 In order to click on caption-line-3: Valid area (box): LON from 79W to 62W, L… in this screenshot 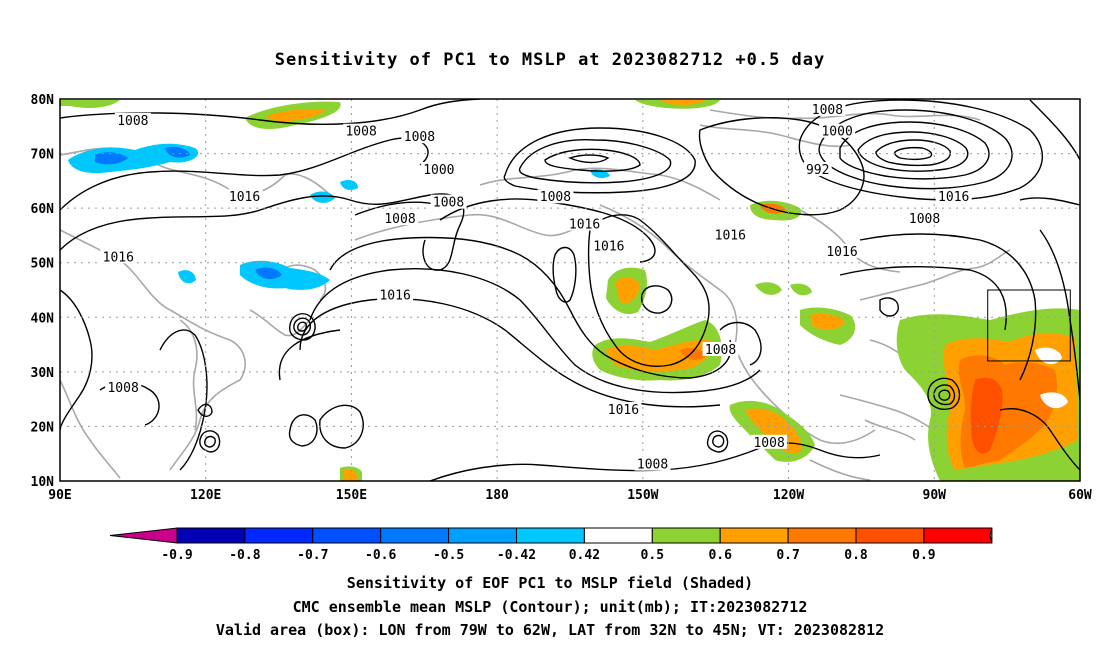, I will do `click(550, 630)`.